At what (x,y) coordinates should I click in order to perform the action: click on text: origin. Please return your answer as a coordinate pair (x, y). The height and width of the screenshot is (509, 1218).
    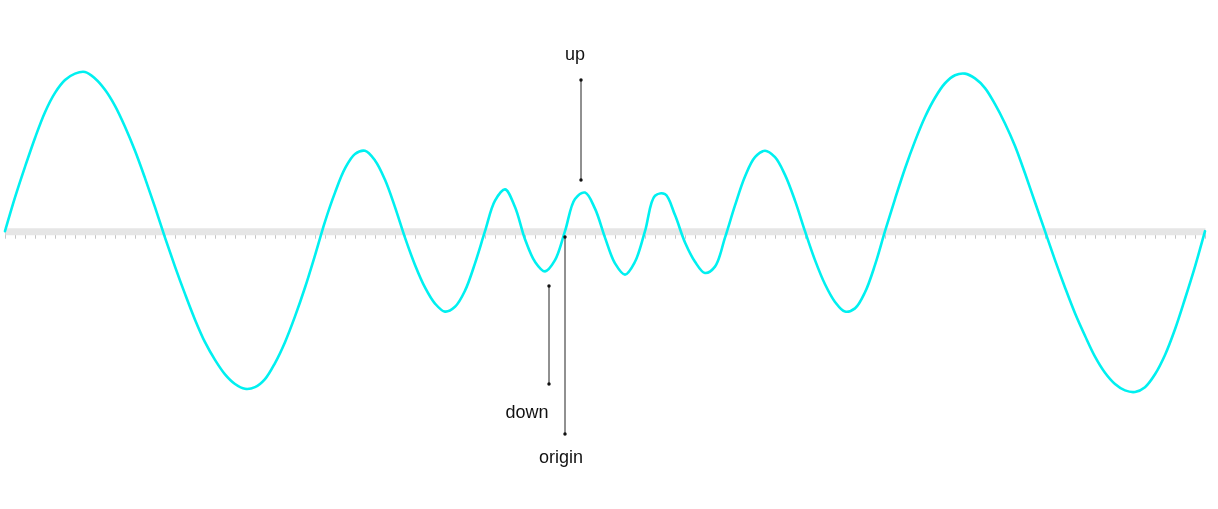
    Looking at the image, I should click on (561, 457).